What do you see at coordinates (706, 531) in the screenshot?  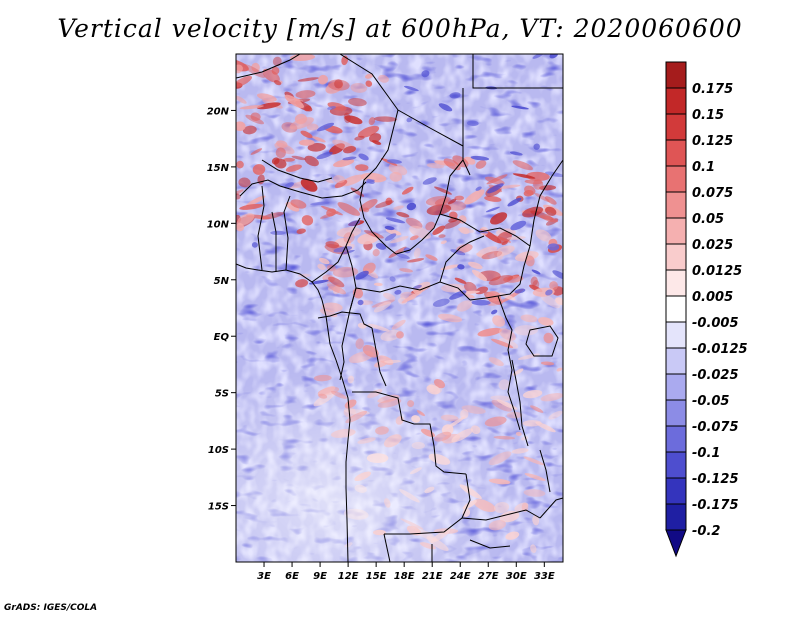 I see `colorbar-label: -0.2` at bounding box center [706, 531].